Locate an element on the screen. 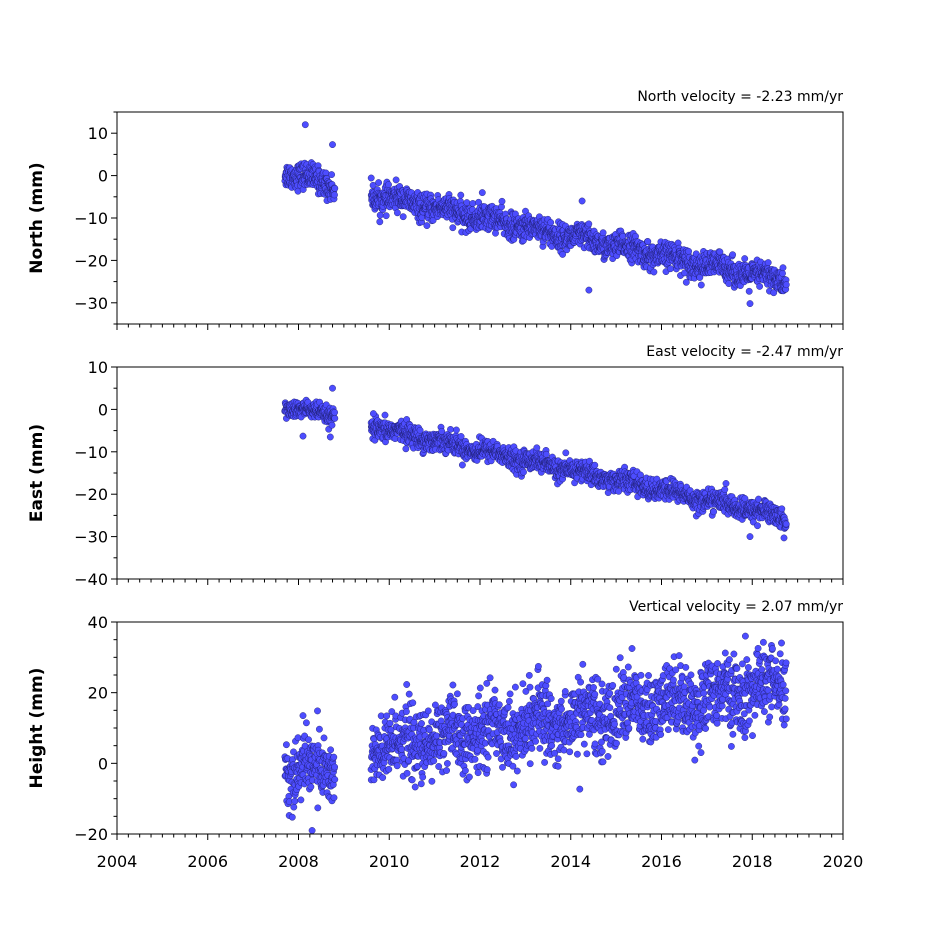 The image size is (937, 937). y-tick-label: 10 is located at coordinates (98, 367).